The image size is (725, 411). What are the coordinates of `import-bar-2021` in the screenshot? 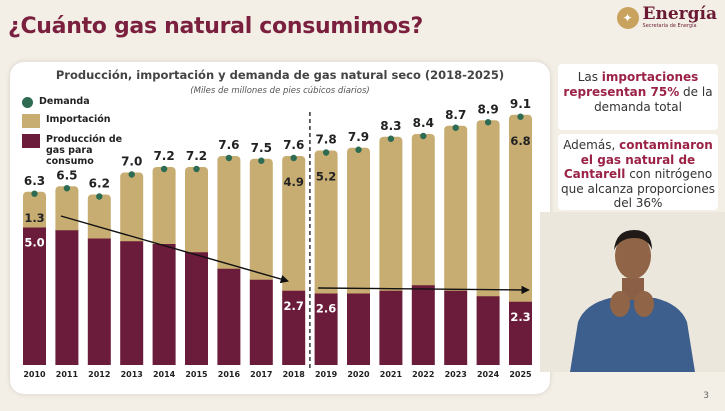 It's located at (391, 215).